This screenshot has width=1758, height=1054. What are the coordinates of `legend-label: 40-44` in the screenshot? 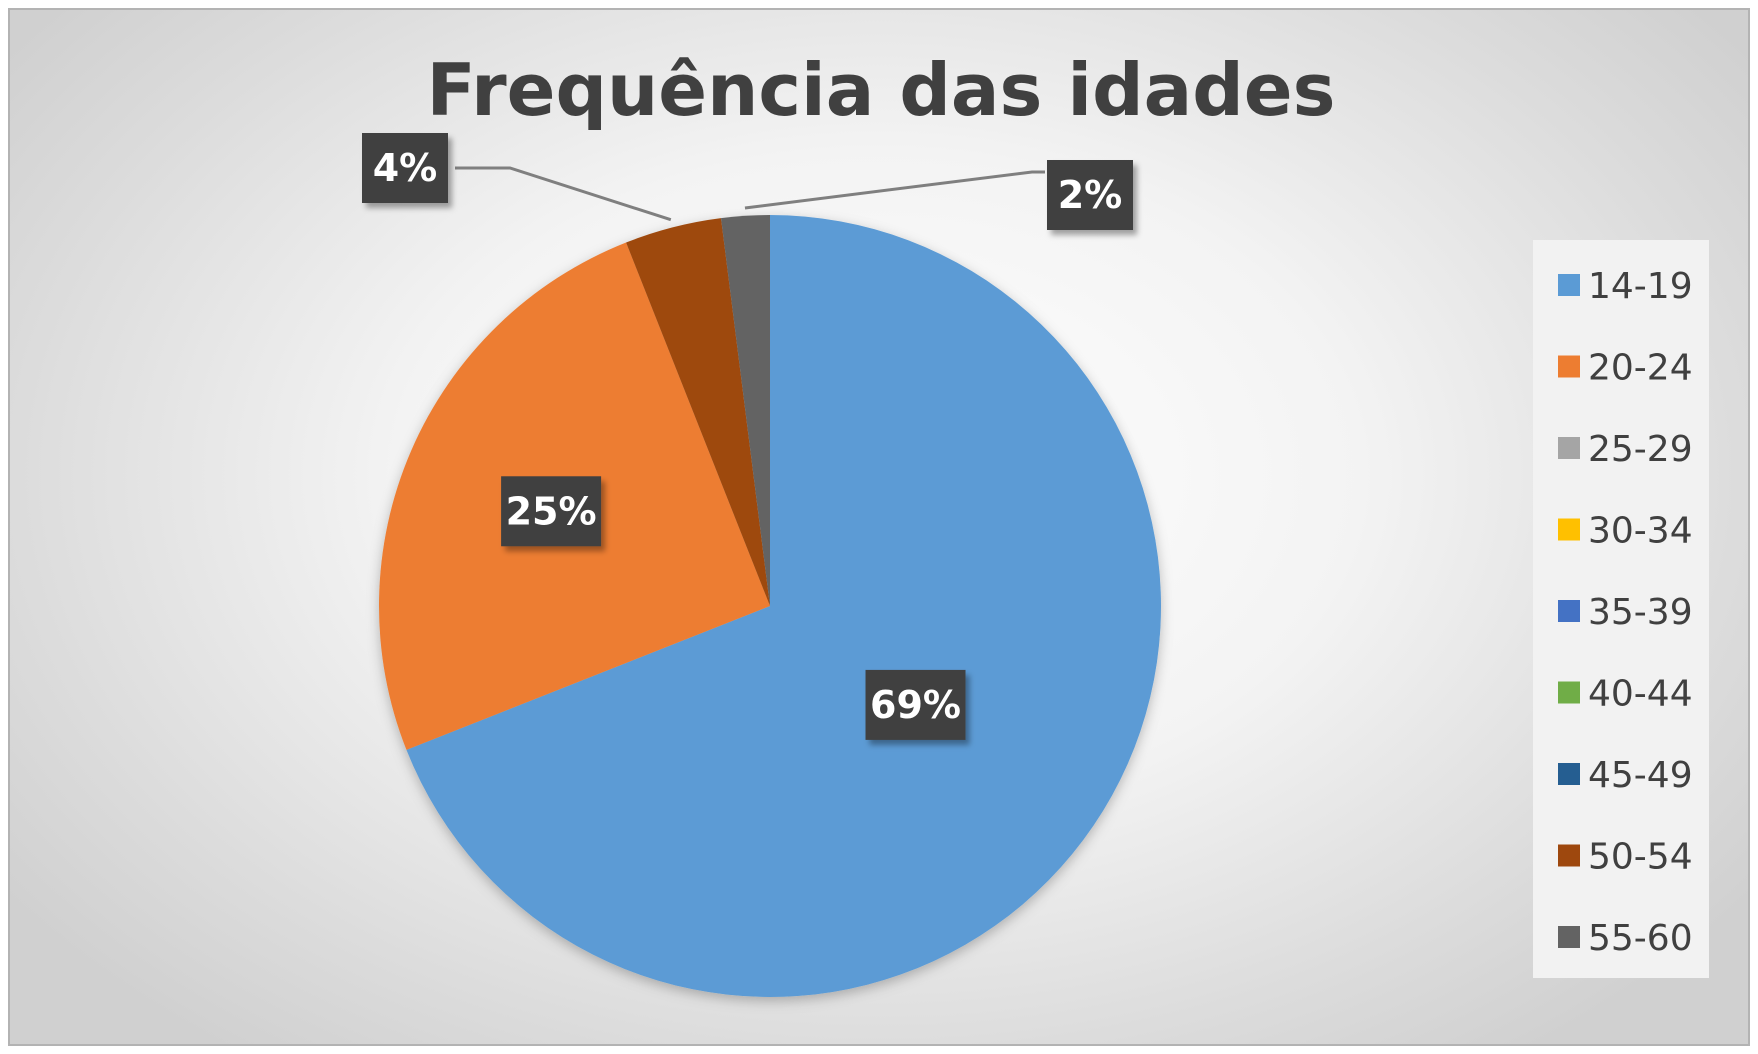 It's located at (1640, 694).